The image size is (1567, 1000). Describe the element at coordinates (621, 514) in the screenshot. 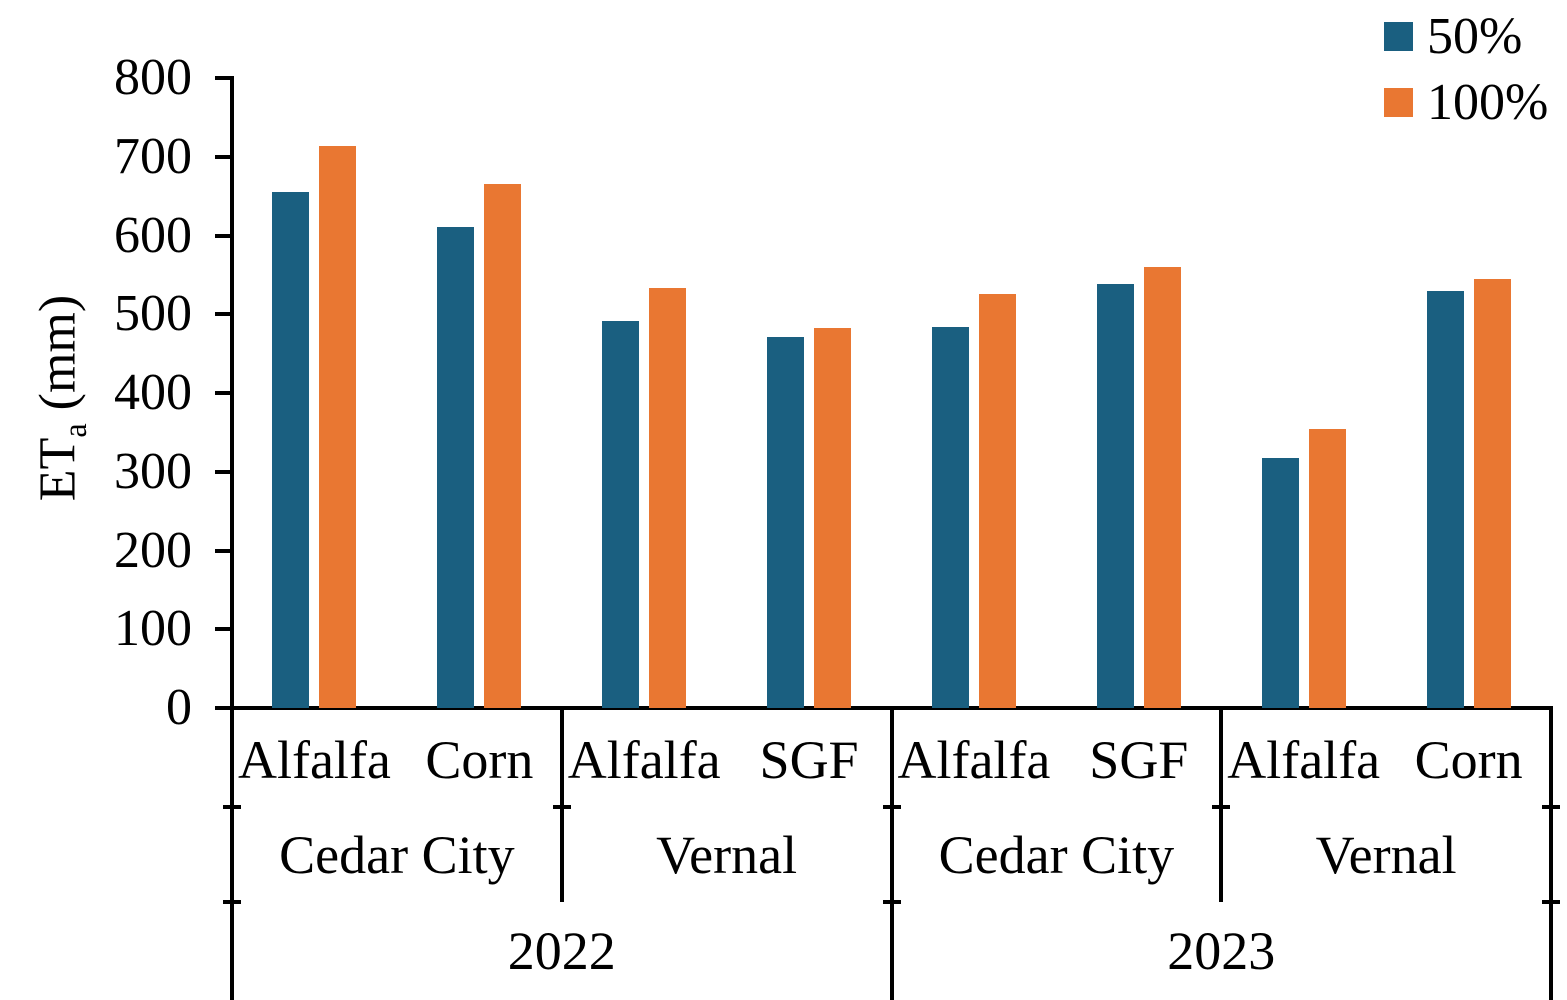

I see `bar-50pct-2022-vernal-alfalfa` at that location.